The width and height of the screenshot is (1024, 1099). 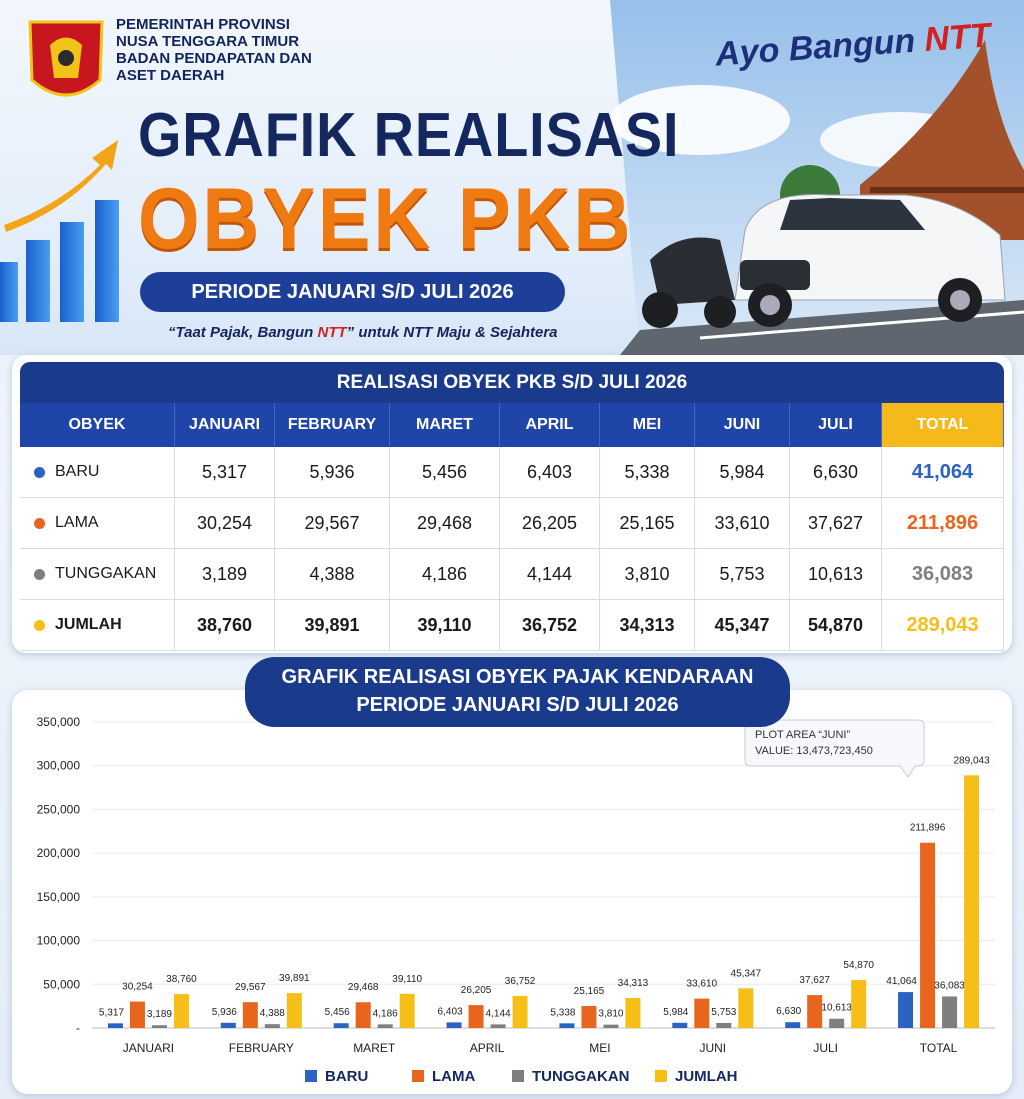 I want to click on legend-label: JUMLAH, so click(x=706, y=1076).